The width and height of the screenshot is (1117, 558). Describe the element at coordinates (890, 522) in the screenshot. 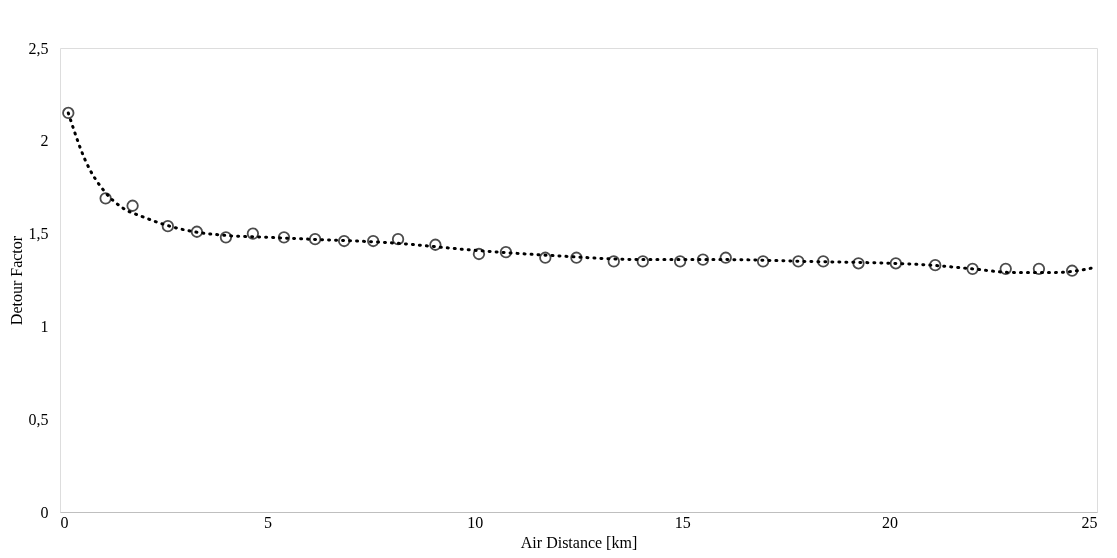

I see `x-tick-label: 20` at that location.